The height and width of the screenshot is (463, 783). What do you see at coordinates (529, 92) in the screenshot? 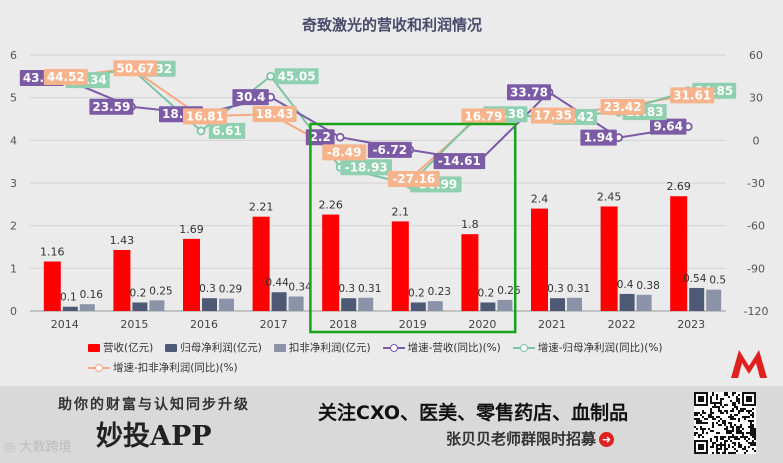
I see `line-value-label: 33.78` at bounding box center [529, 92].